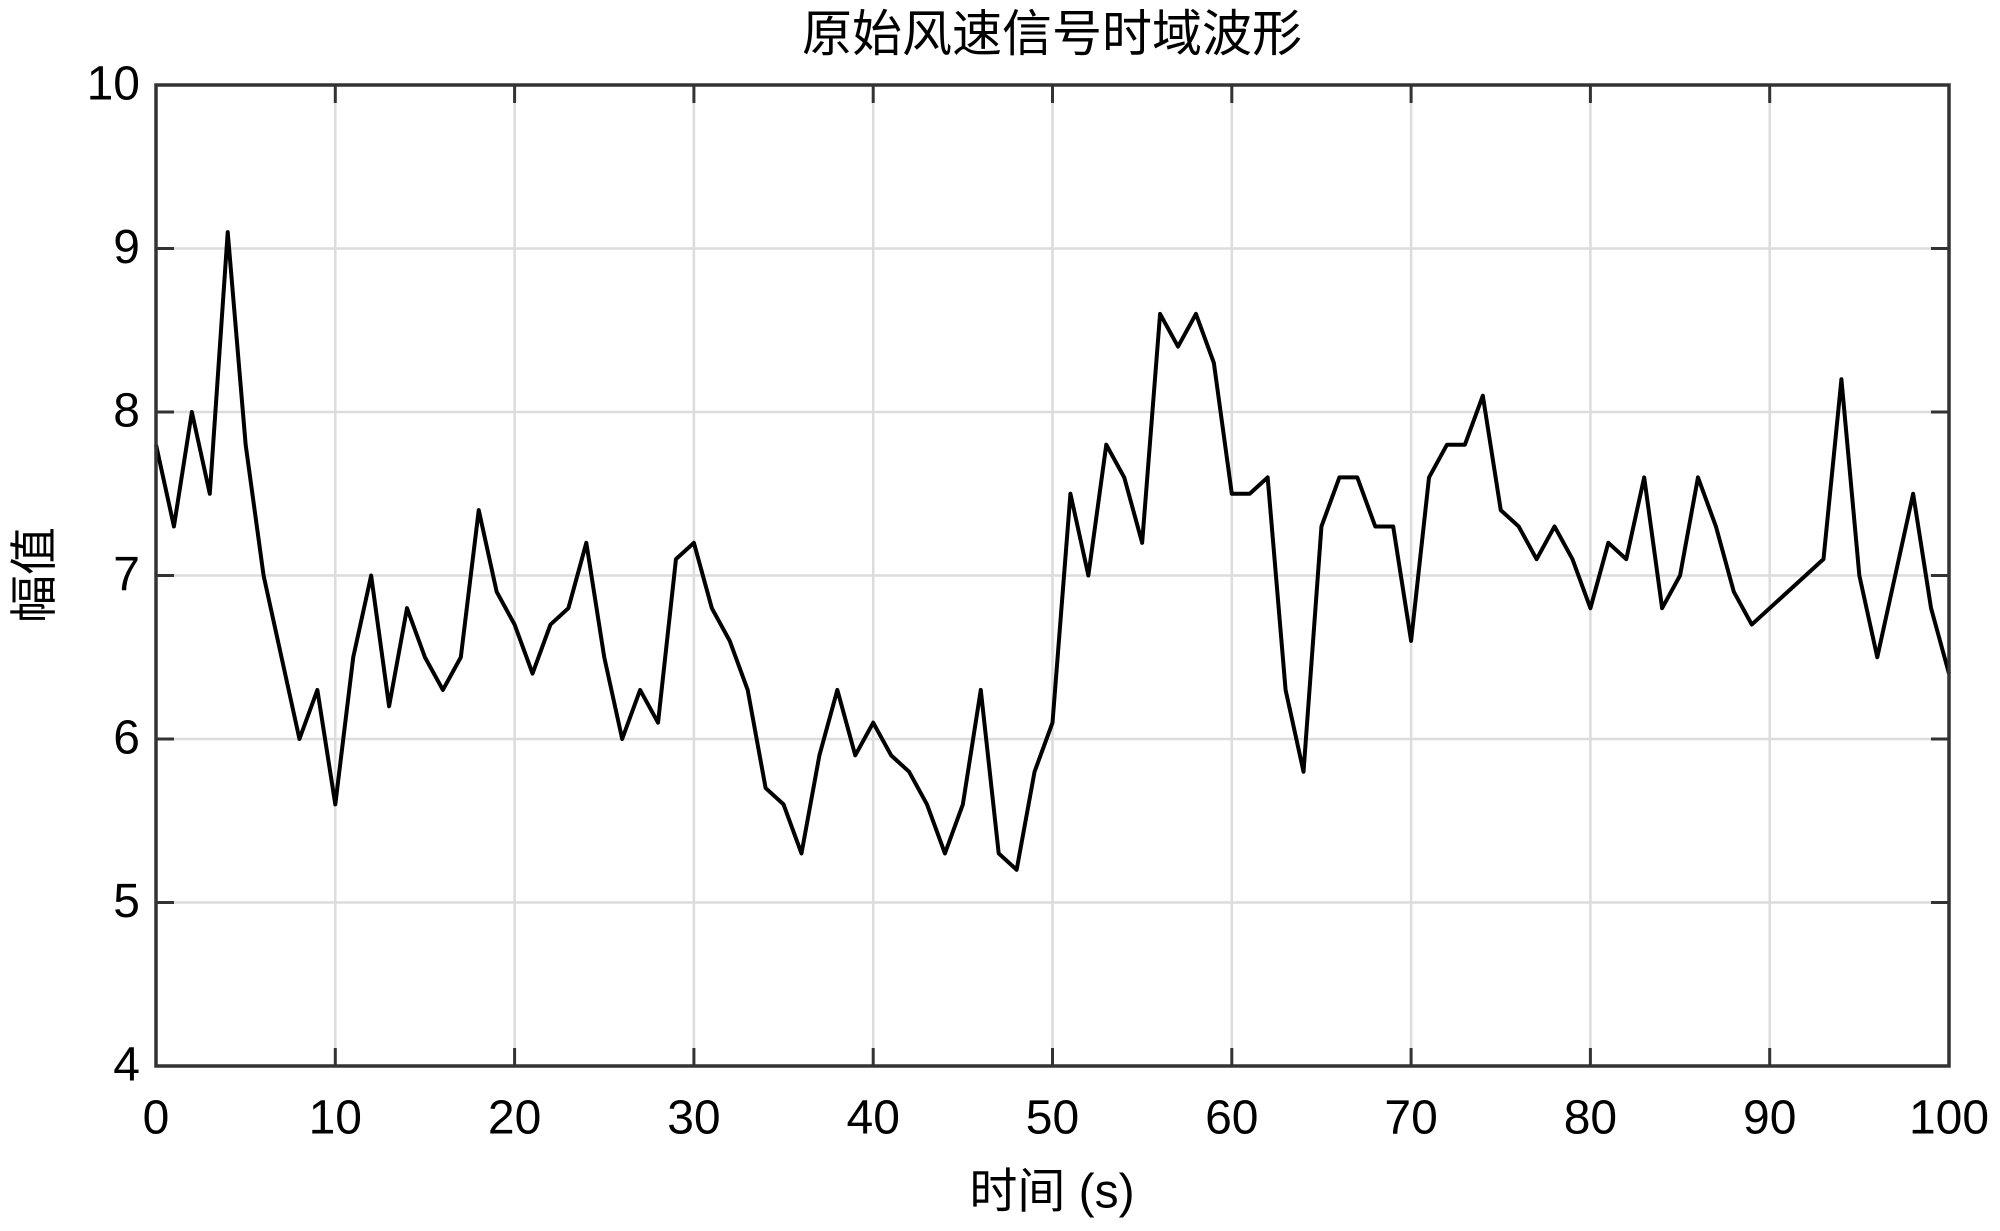  What do you see at coordinates (1051, 1192) in the screenshot?
I see `x-axis-label: 时间 (s)` at bounding box center [1051, 1192].